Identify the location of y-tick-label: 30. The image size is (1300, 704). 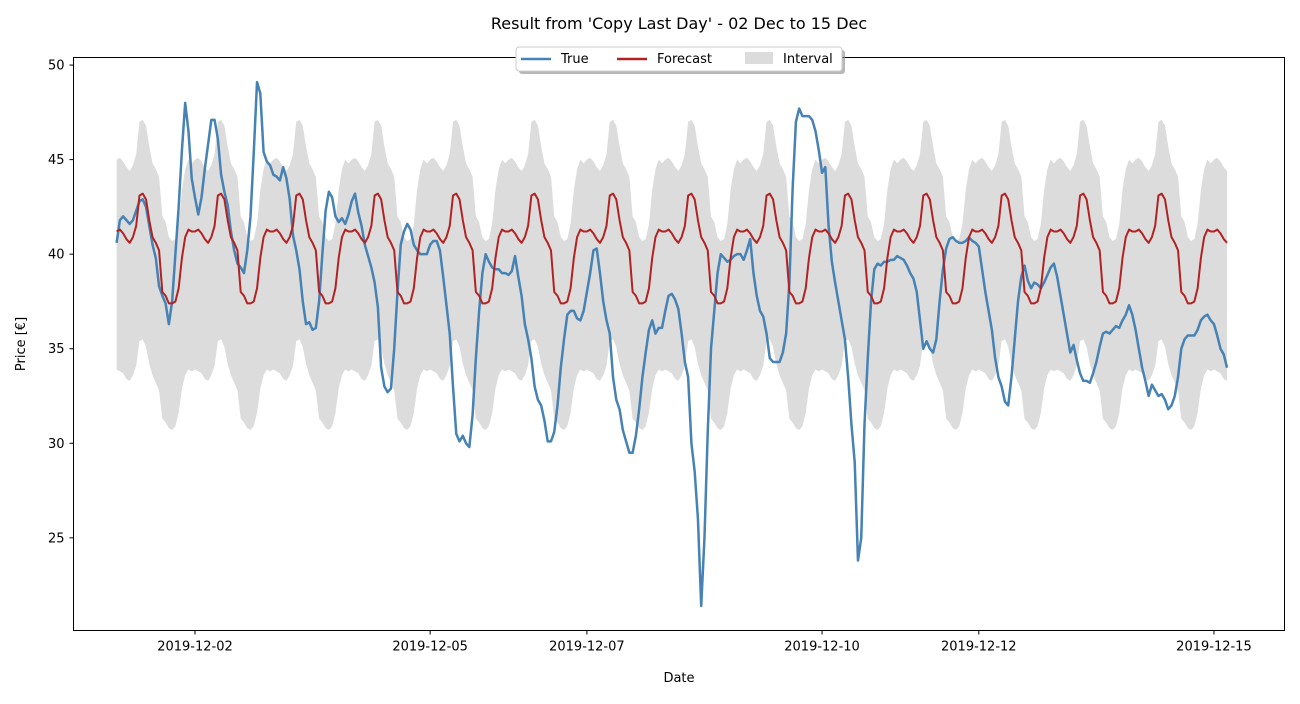
(56, 444).